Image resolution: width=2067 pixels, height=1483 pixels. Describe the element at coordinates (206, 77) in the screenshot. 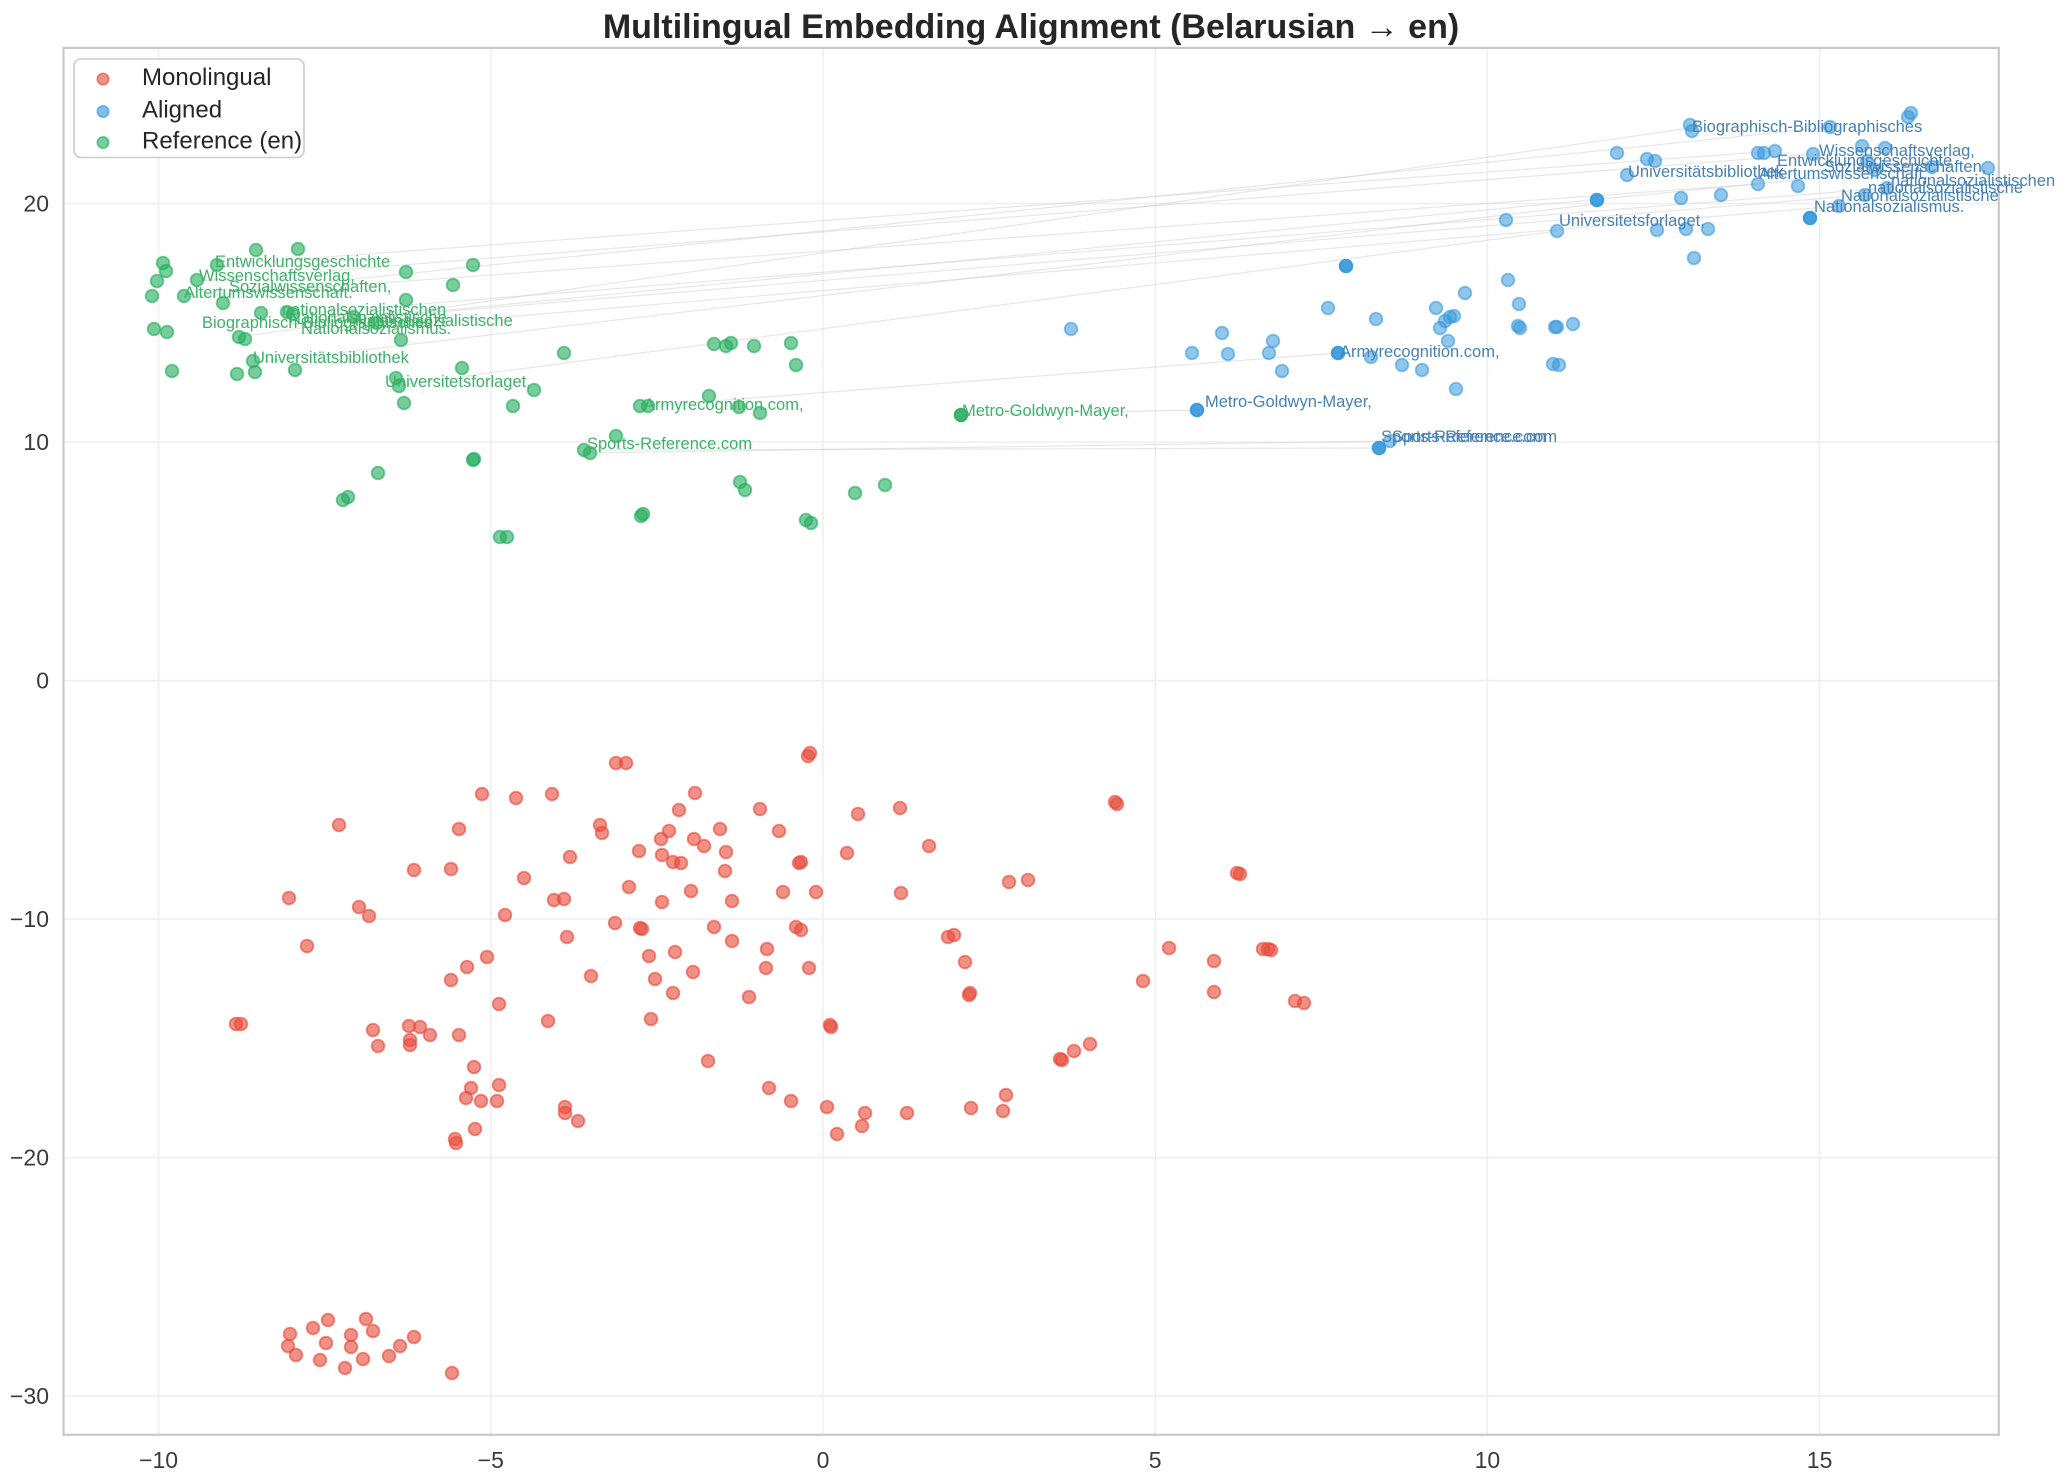

I see `svg-text: Monolingual` at that location.